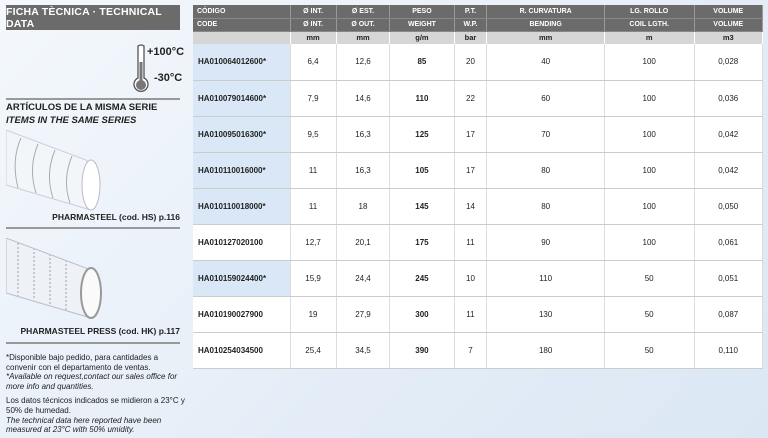 This screenshot has width=768, height=438. I want to click on units-row: mm mm g/m bar mm m m3, so click(478, 37).